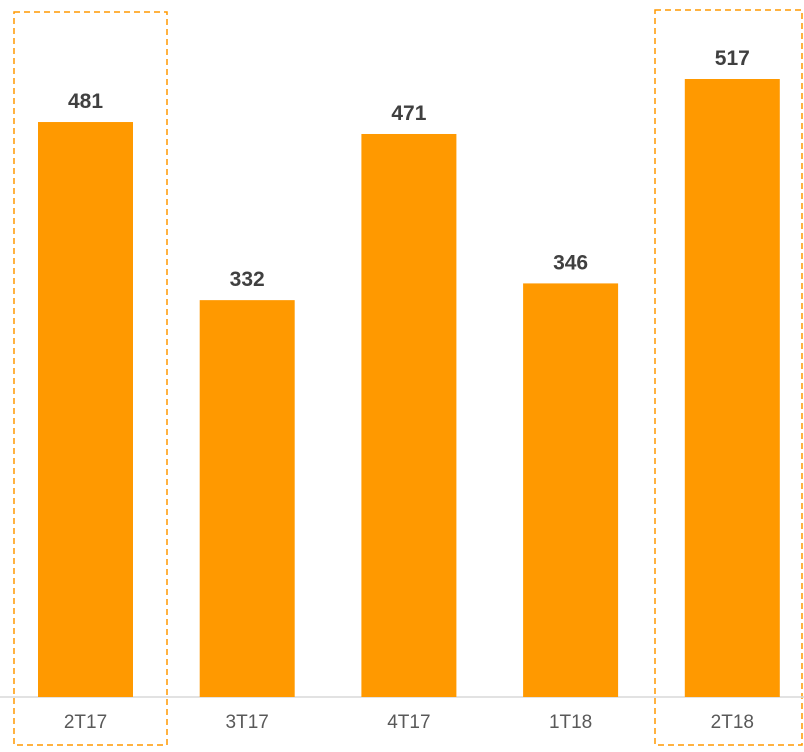 The height and width of the screenshot is (752, 804). I want to click on x-tick-label: 1T18, so click(570, 722).